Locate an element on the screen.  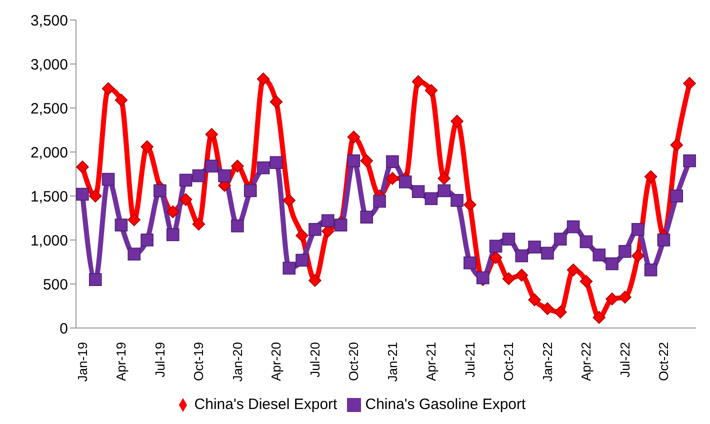
x-tick-label: Jan-21 is located at coordinates (392, 362).